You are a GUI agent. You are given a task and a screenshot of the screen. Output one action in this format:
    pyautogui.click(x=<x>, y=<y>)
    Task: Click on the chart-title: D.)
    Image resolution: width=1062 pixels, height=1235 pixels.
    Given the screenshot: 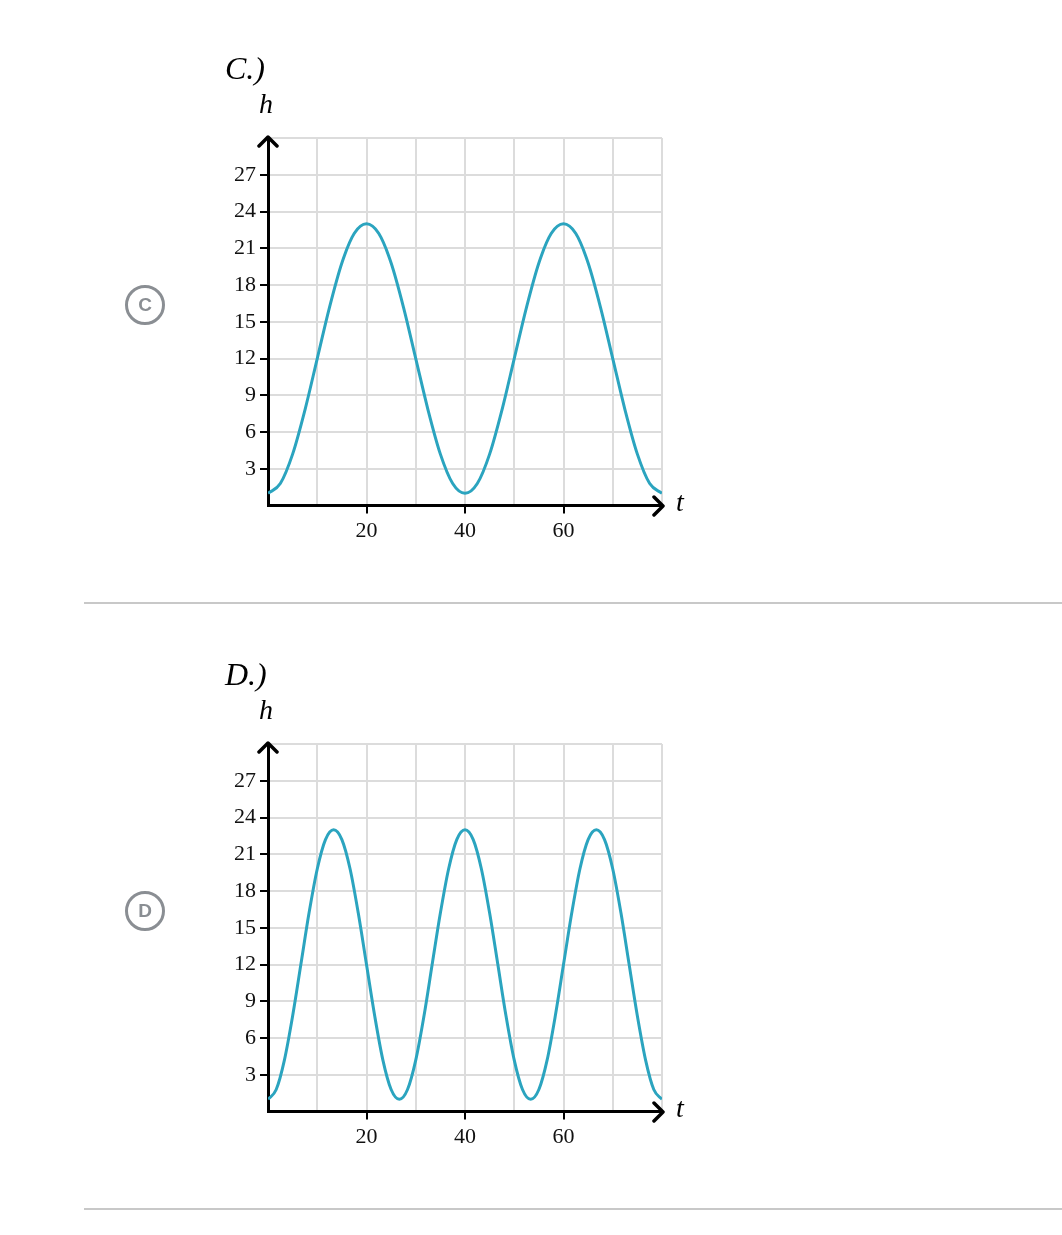 What is the action you would take?
    pyautogui.click(x=246, y=674)
    